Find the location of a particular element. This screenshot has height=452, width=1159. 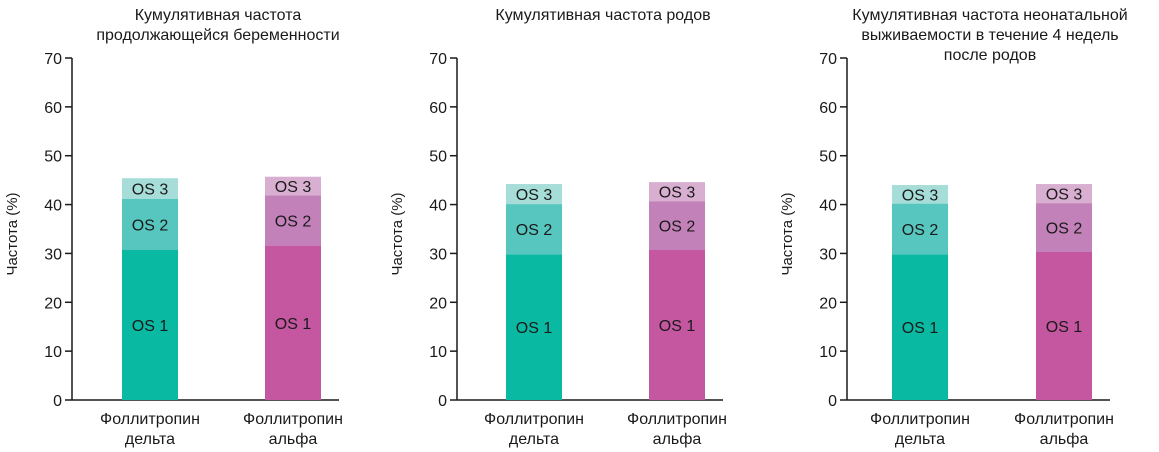

chart-title-line: продолжающейся беременности is located at coordinates (217, 35).